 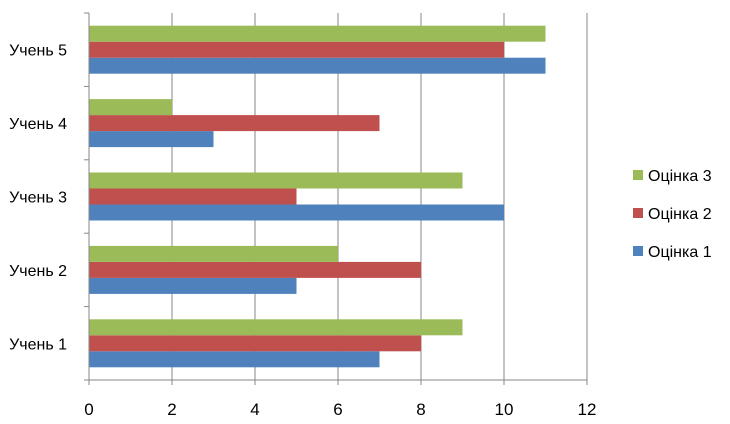 What do you see at coordinates (587, 409) in the screenshot?
I see `x-tick-label: 12` at bounding box center [587, 409].